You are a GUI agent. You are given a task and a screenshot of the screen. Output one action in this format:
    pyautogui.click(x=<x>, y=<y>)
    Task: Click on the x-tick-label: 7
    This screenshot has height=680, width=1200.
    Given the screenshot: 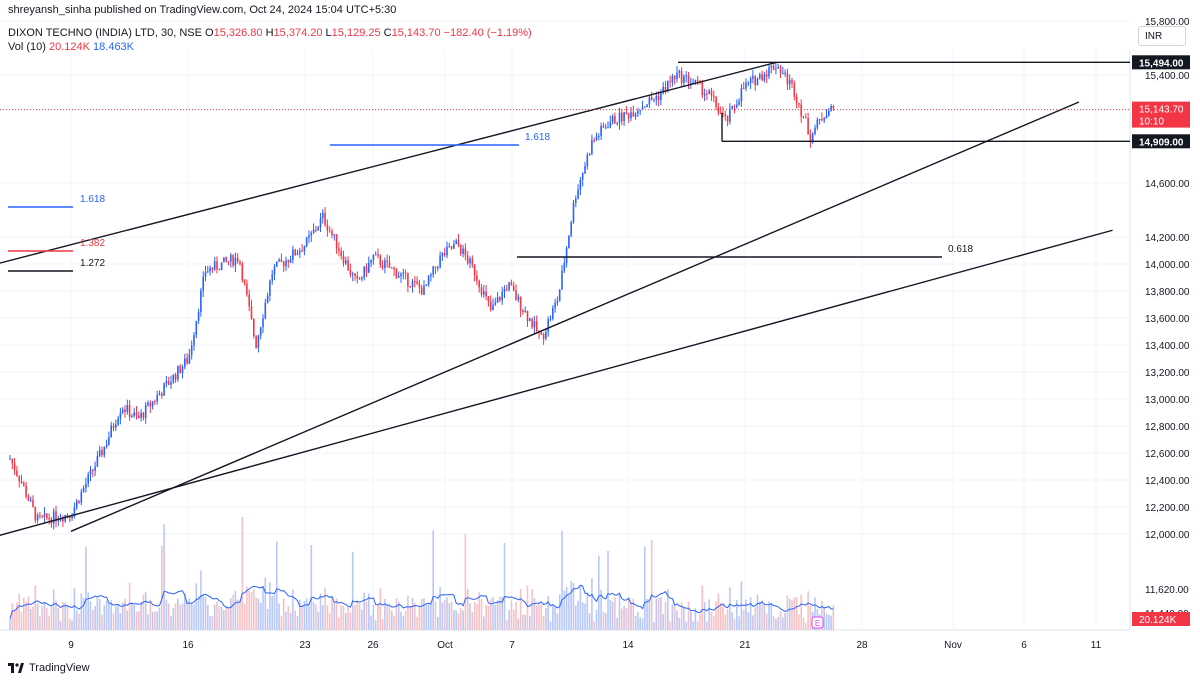 What is the action you would take?
    pyautogui.click(x=512, y=645)
    